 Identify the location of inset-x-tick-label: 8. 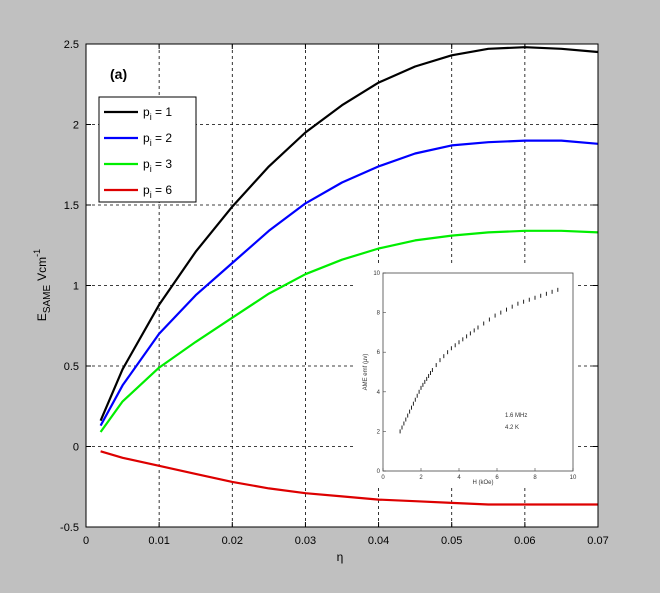
(535, 478).